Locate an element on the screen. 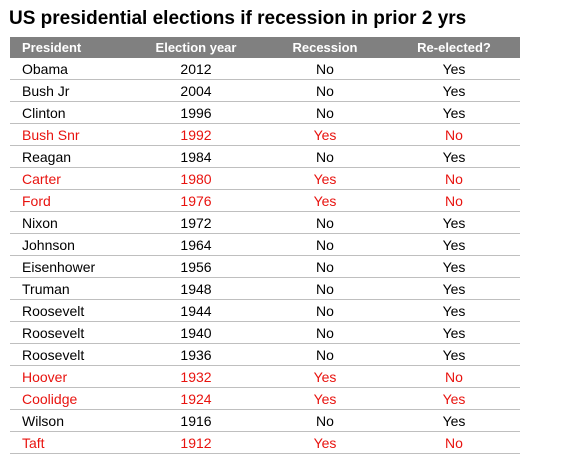 This screenshot has width=570, height=459. cell-president: Carter is located at coordinates (70, 178).